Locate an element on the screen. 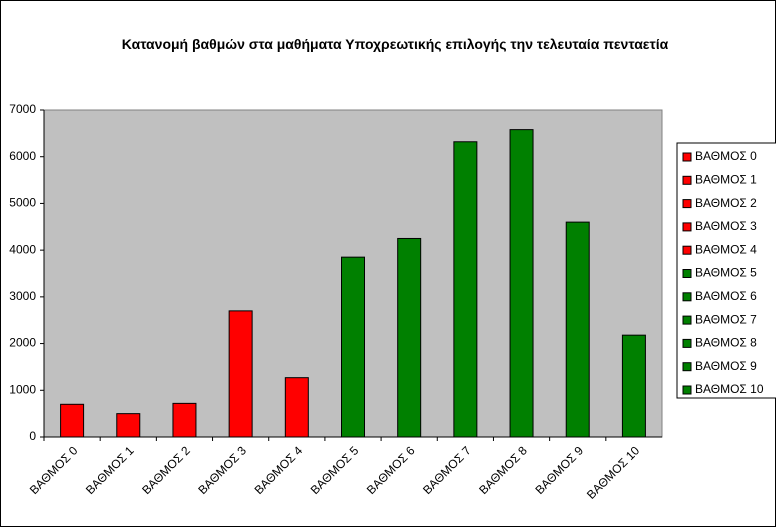 The height and width of the screenshot is (527, 776). y-tick-label: 4000 is located at coordinates (22, 249).